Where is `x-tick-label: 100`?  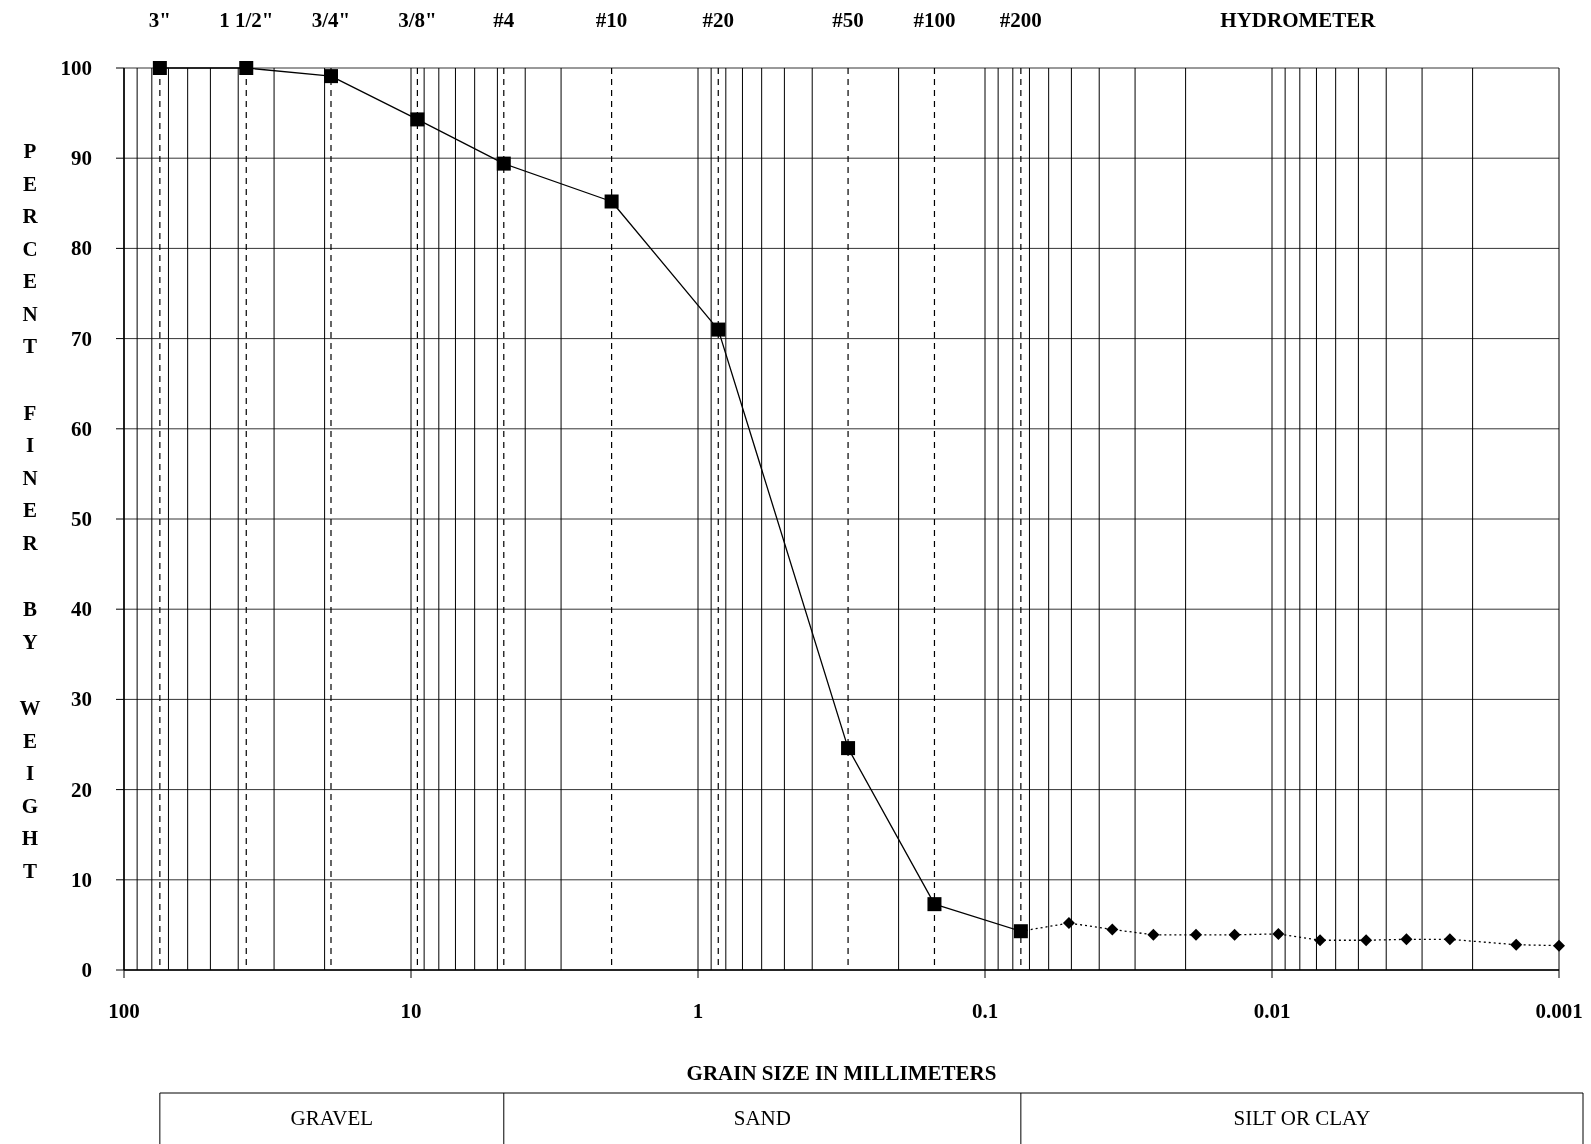
x-tick-label: 100 is located at coordinates (124, 1011).